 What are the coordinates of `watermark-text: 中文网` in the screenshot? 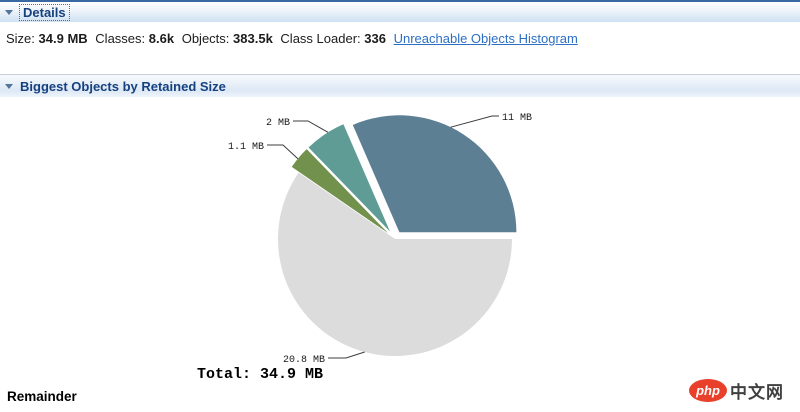 It's located at (757, 392).